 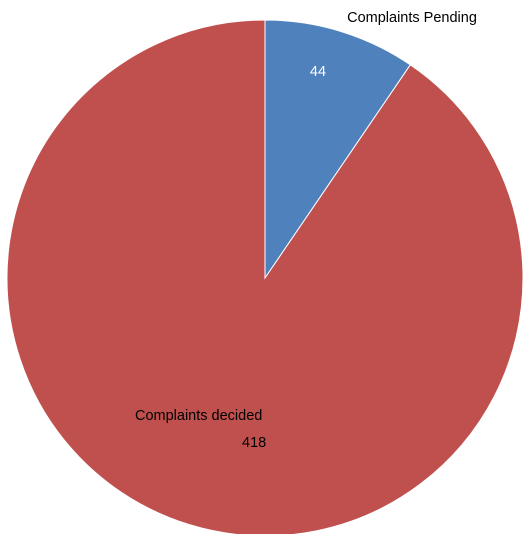 I want to click on pie-slice-complaints-pending, so click(x=338, y=149).